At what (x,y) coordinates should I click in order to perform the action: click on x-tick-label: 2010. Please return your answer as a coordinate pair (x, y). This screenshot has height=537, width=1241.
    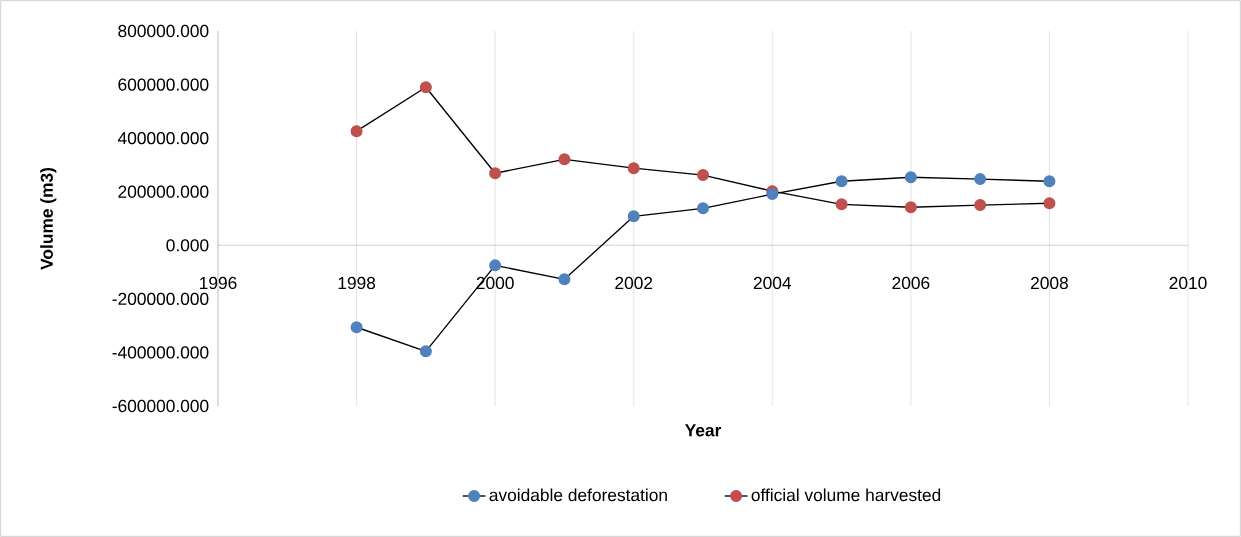
    Looking at the image, I should click on (1188, 283).